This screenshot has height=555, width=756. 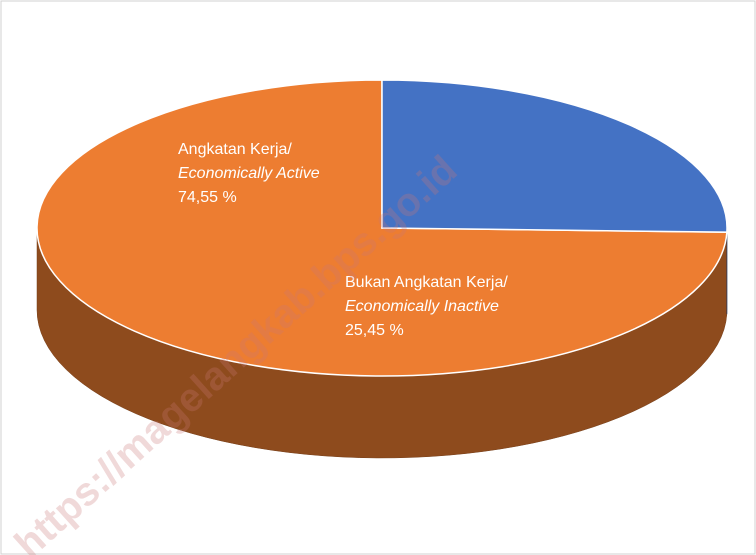 What do you see at coordinates (554, 156) in the screenshot?
I see `slice` at bounding box center [554, 156].